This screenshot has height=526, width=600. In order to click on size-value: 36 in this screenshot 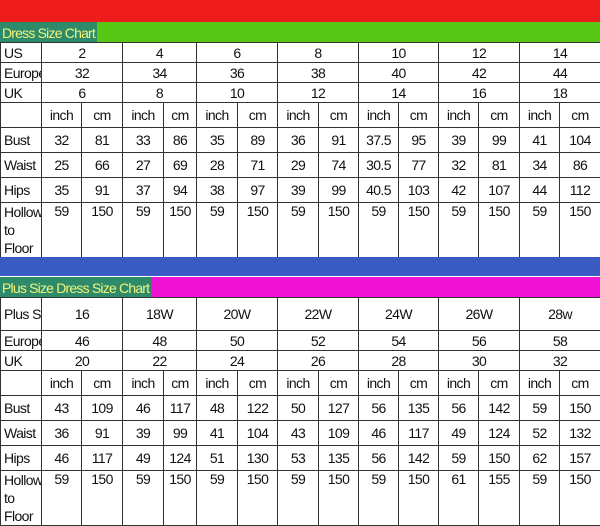, I will do `click(237, 73)`.